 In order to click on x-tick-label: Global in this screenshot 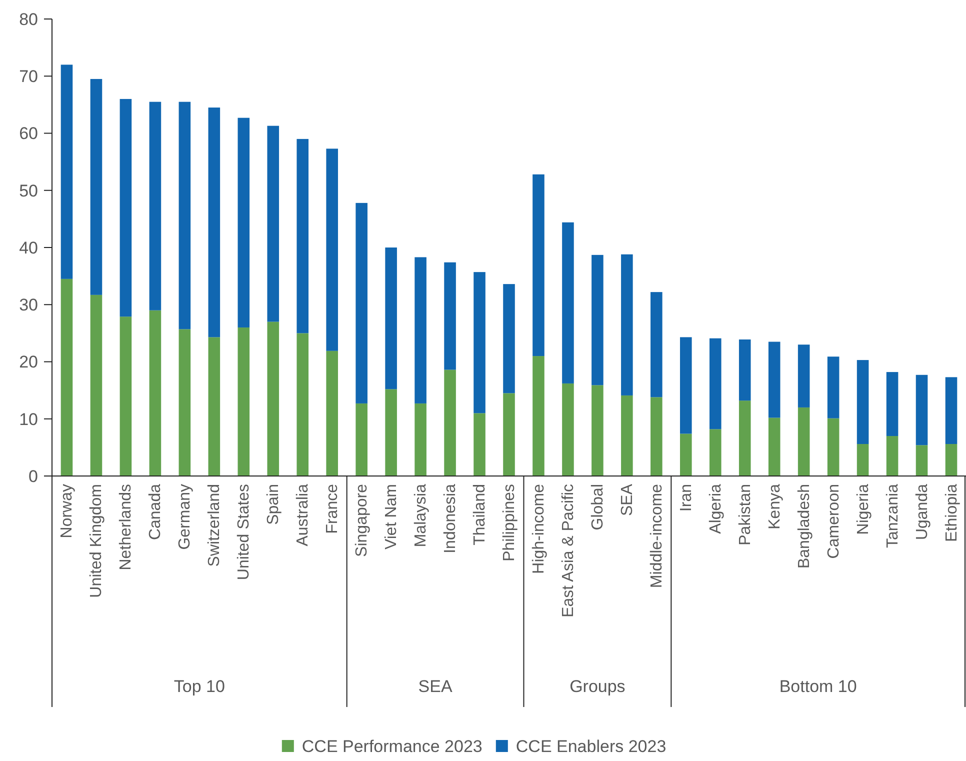, I will do `click(597, 507)`.